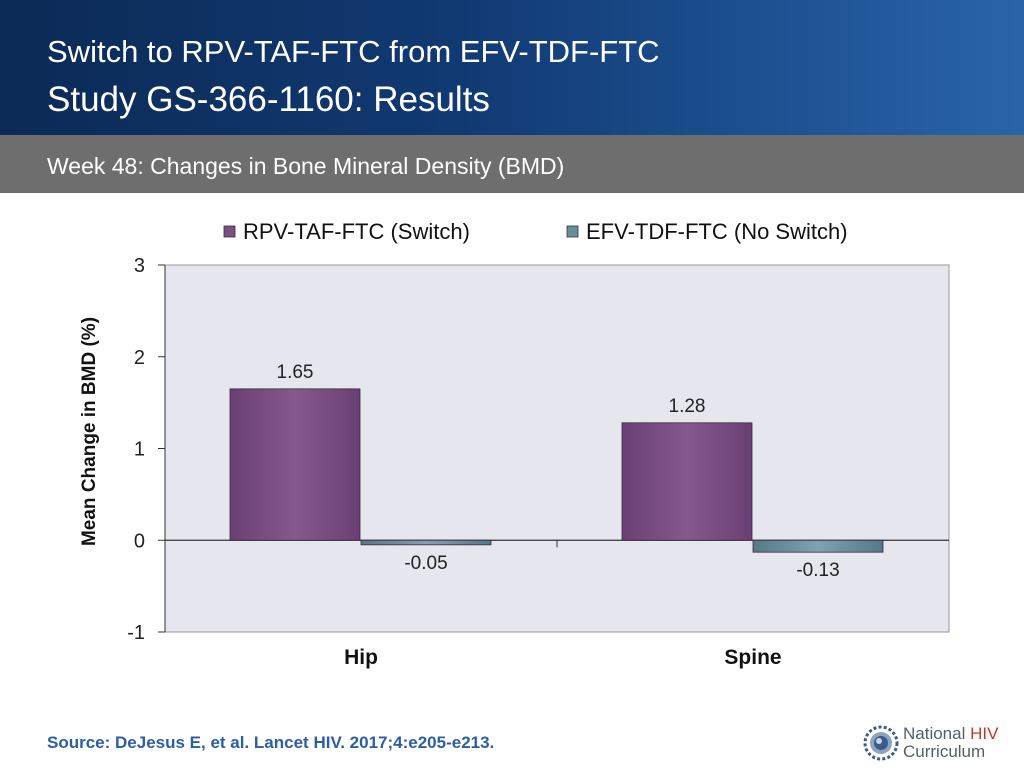  Describe the element at coordinates (817, 570) in the screenshot. I see `data-label: -0.13` at that location.